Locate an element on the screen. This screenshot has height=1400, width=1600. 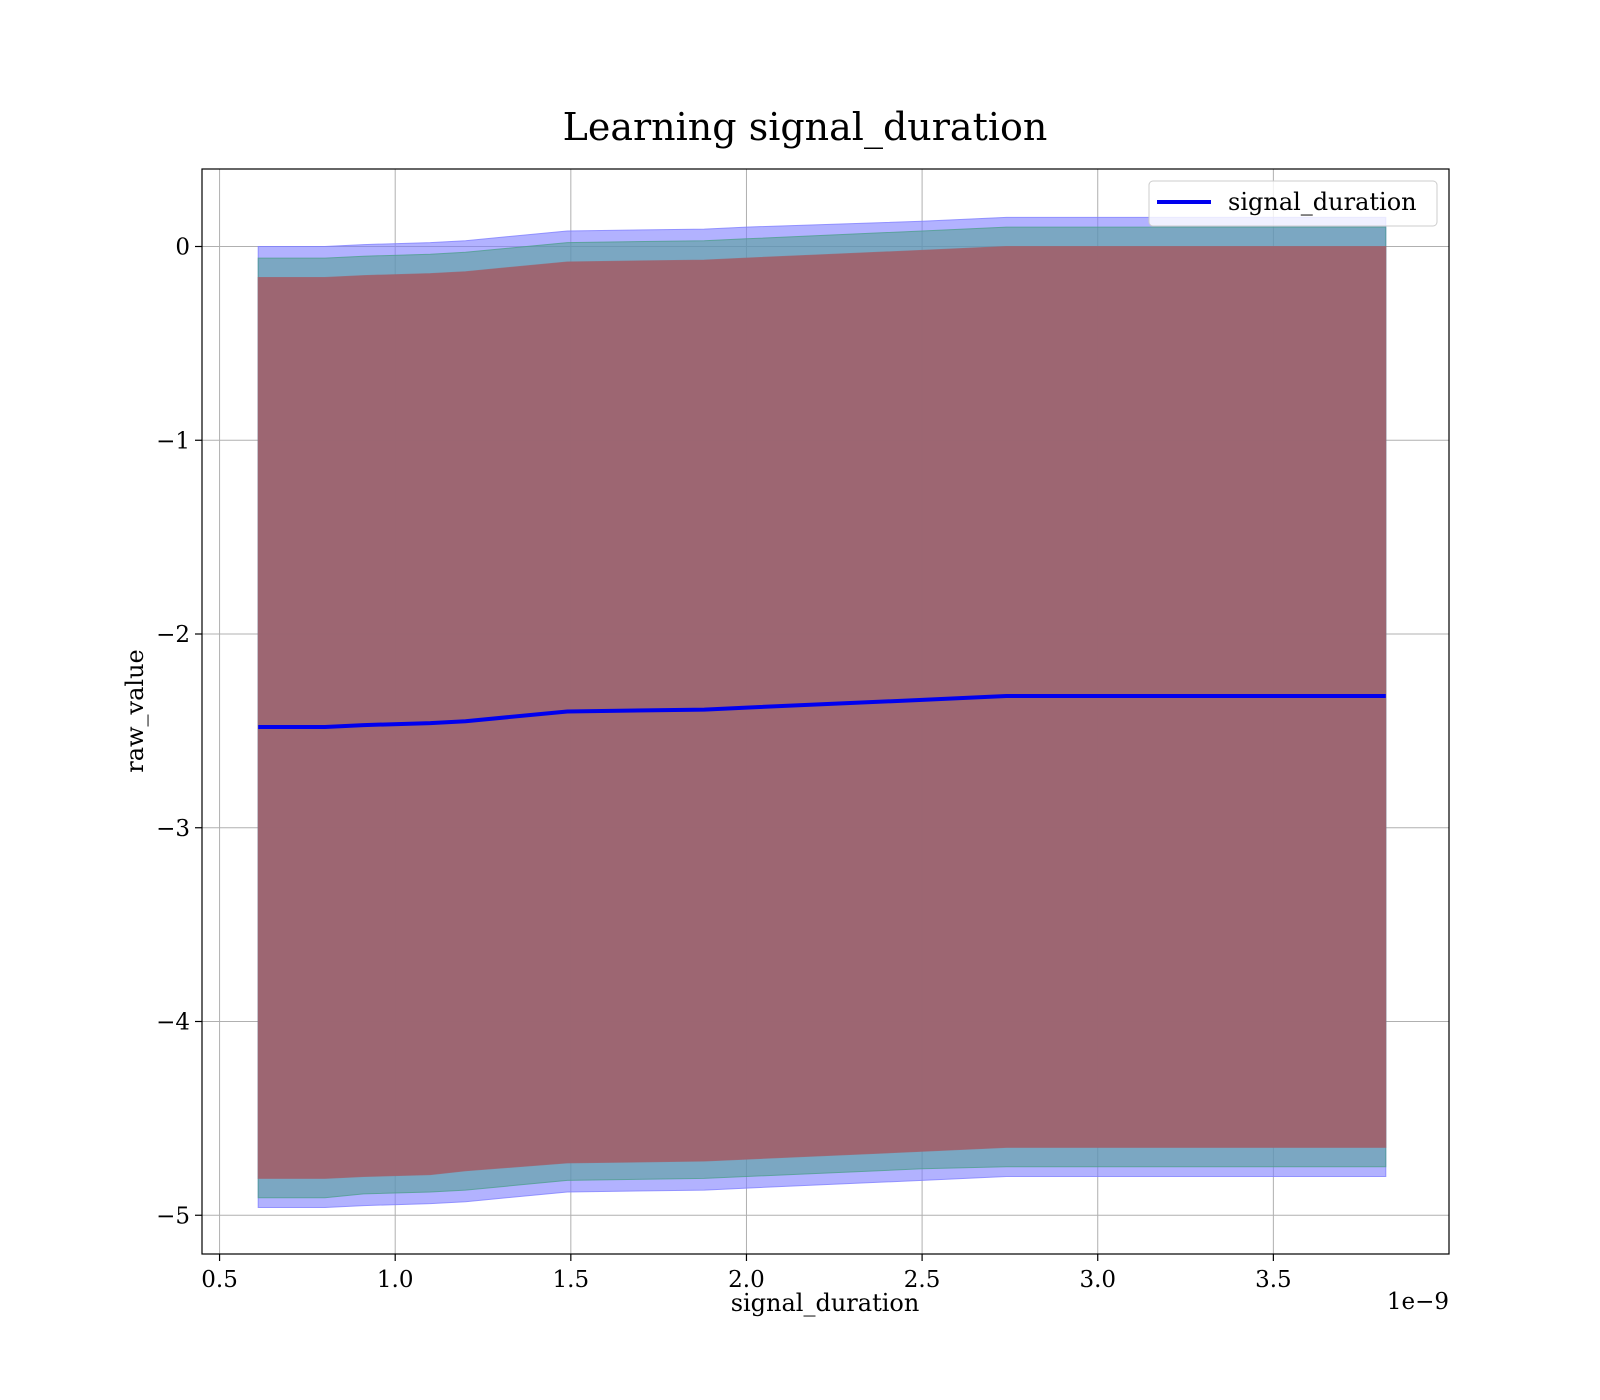
chart-title: Learning signal_duration is located at coordinates (805, 127).